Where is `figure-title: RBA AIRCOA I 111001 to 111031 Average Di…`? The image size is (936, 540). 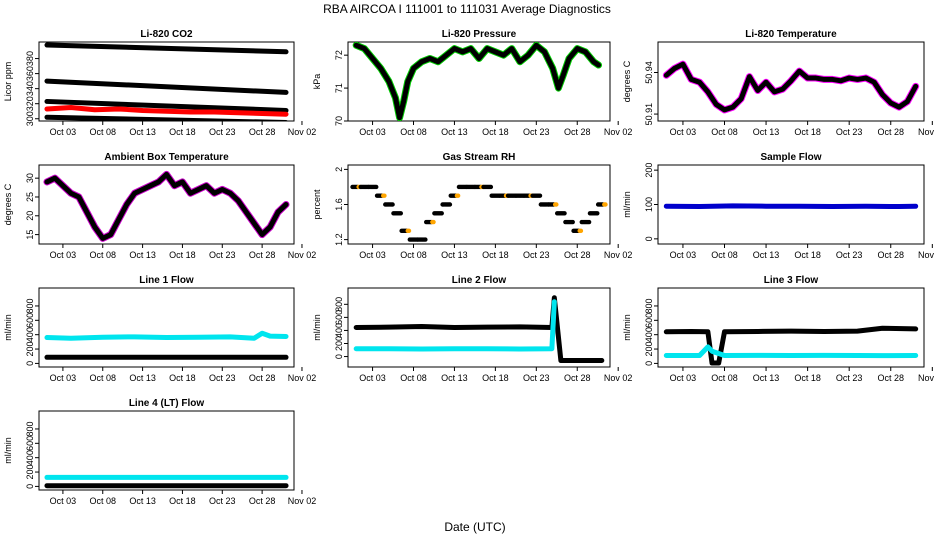 figure-title: RBA AIRCOA I 111001 to 111031 Average Di… is located at coordinates (467, 9).